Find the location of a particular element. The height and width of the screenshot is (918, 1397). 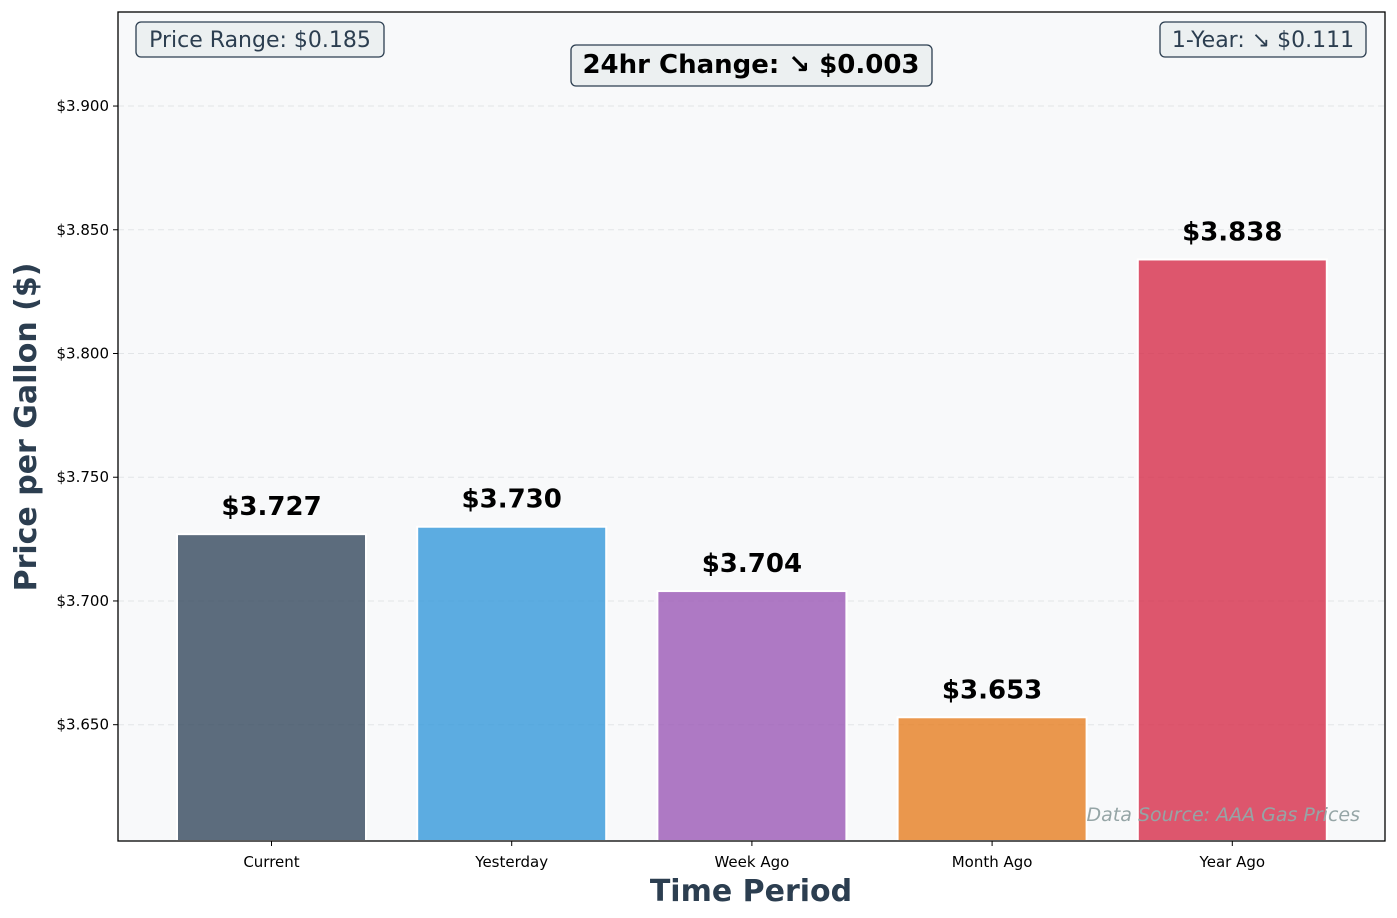

x-tick-label: Month Ago is located at coordinates (992, 862).